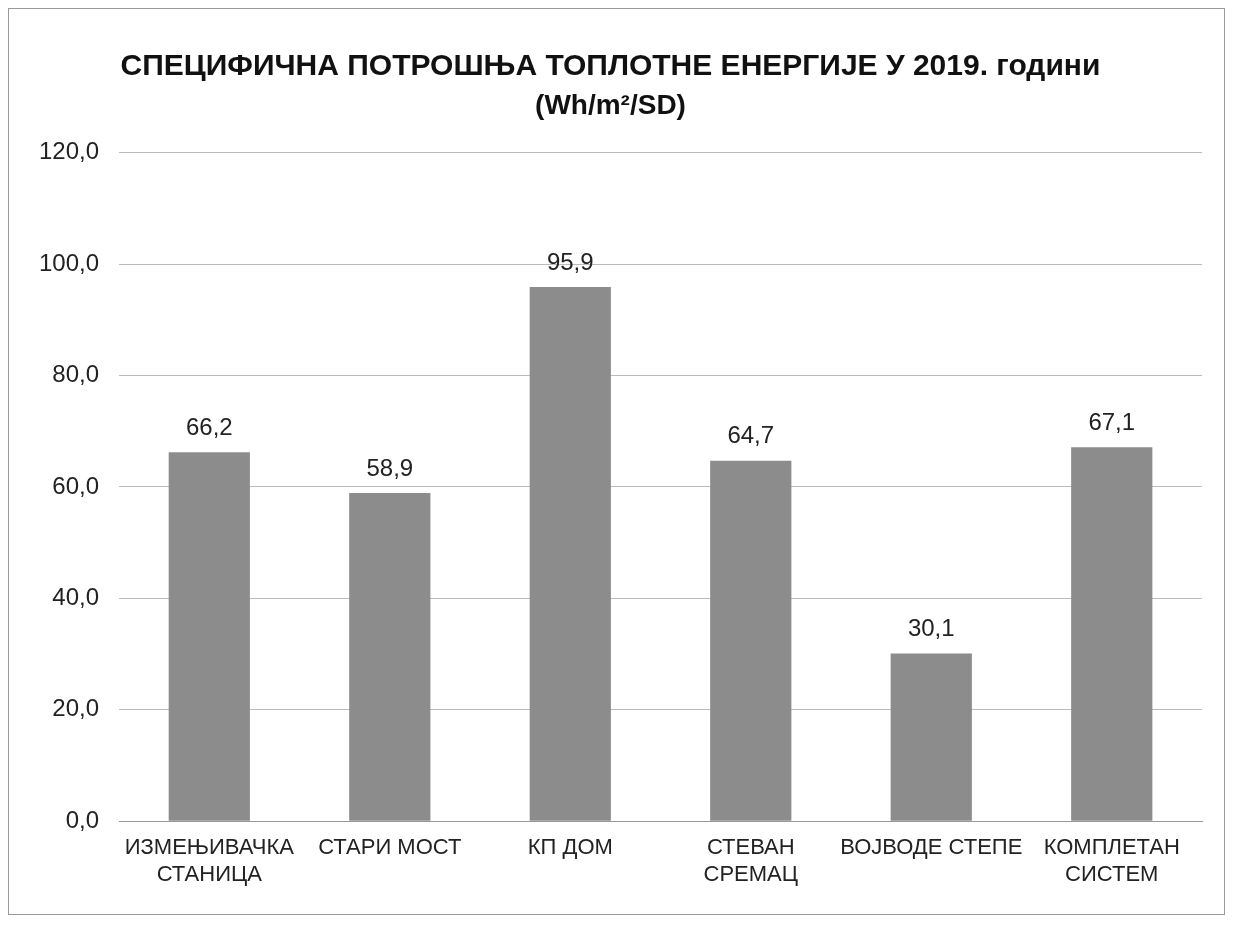 The height and width of the screenshot is (929, 1239). I want to click on data-label: 64,7, so click(751, 435).